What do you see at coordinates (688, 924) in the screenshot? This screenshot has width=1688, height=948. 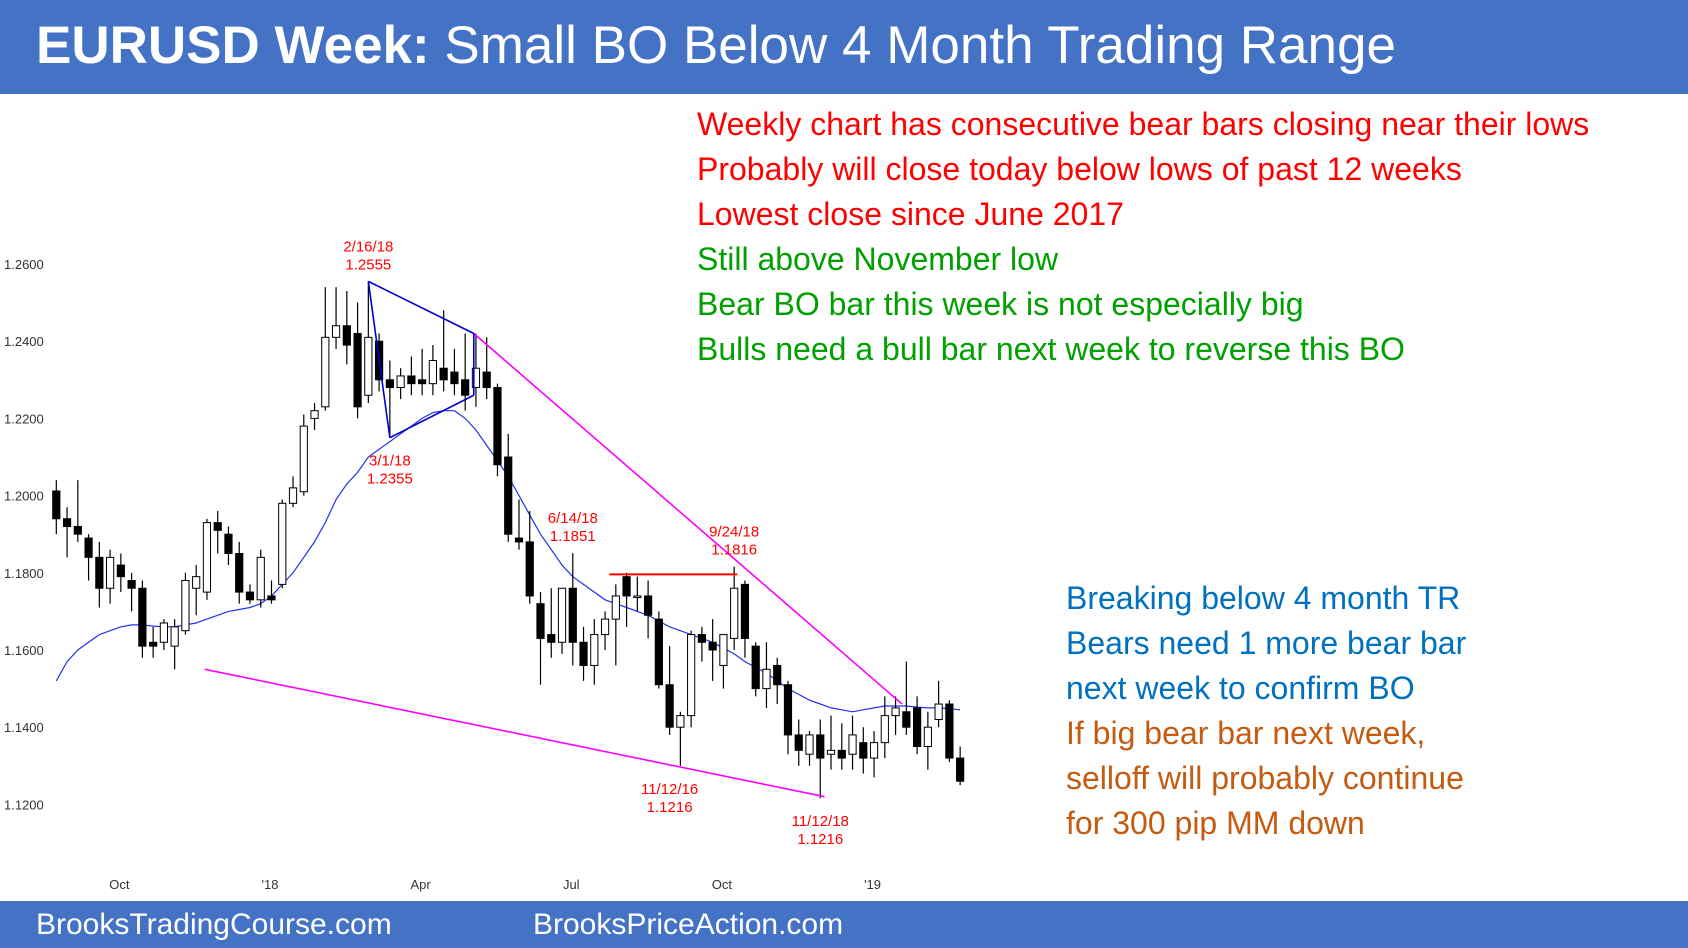 I see `brooks-price-action-link: BrooksPriceAction.com` at bounding box center [688, 924].